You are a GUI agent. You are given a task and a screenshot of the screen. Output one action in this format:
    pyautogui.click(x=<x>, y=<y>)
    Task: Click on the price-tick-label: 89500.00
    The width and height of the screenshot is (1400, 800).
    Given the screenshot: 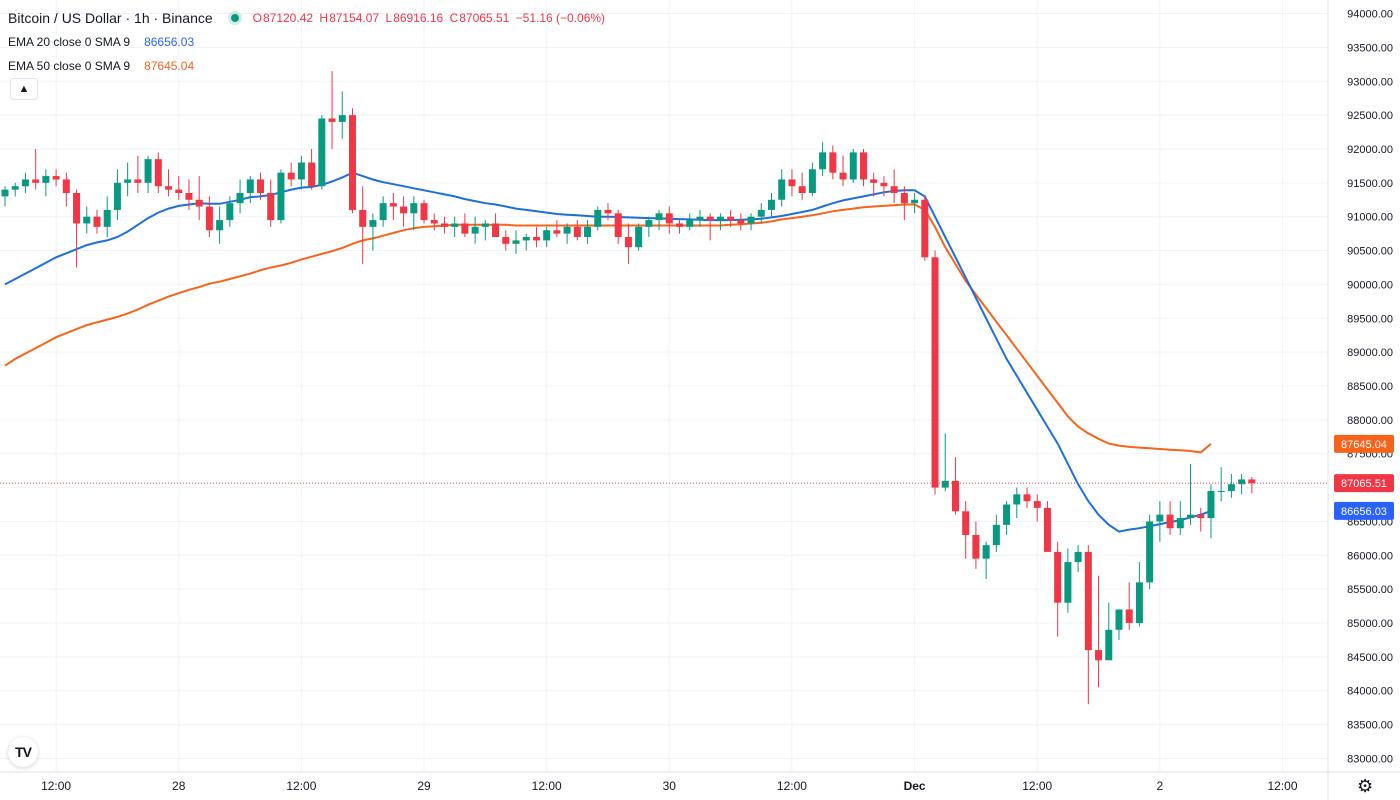 What is the action you would take?
    pyautogui.click(x=1370, y=319)
    